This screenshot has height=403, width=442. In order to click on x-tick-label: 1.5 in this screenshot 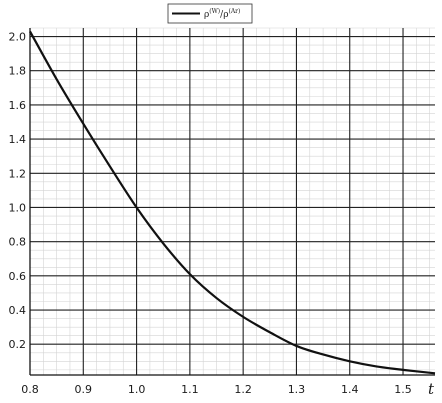, I will do `click(403, 389)`.